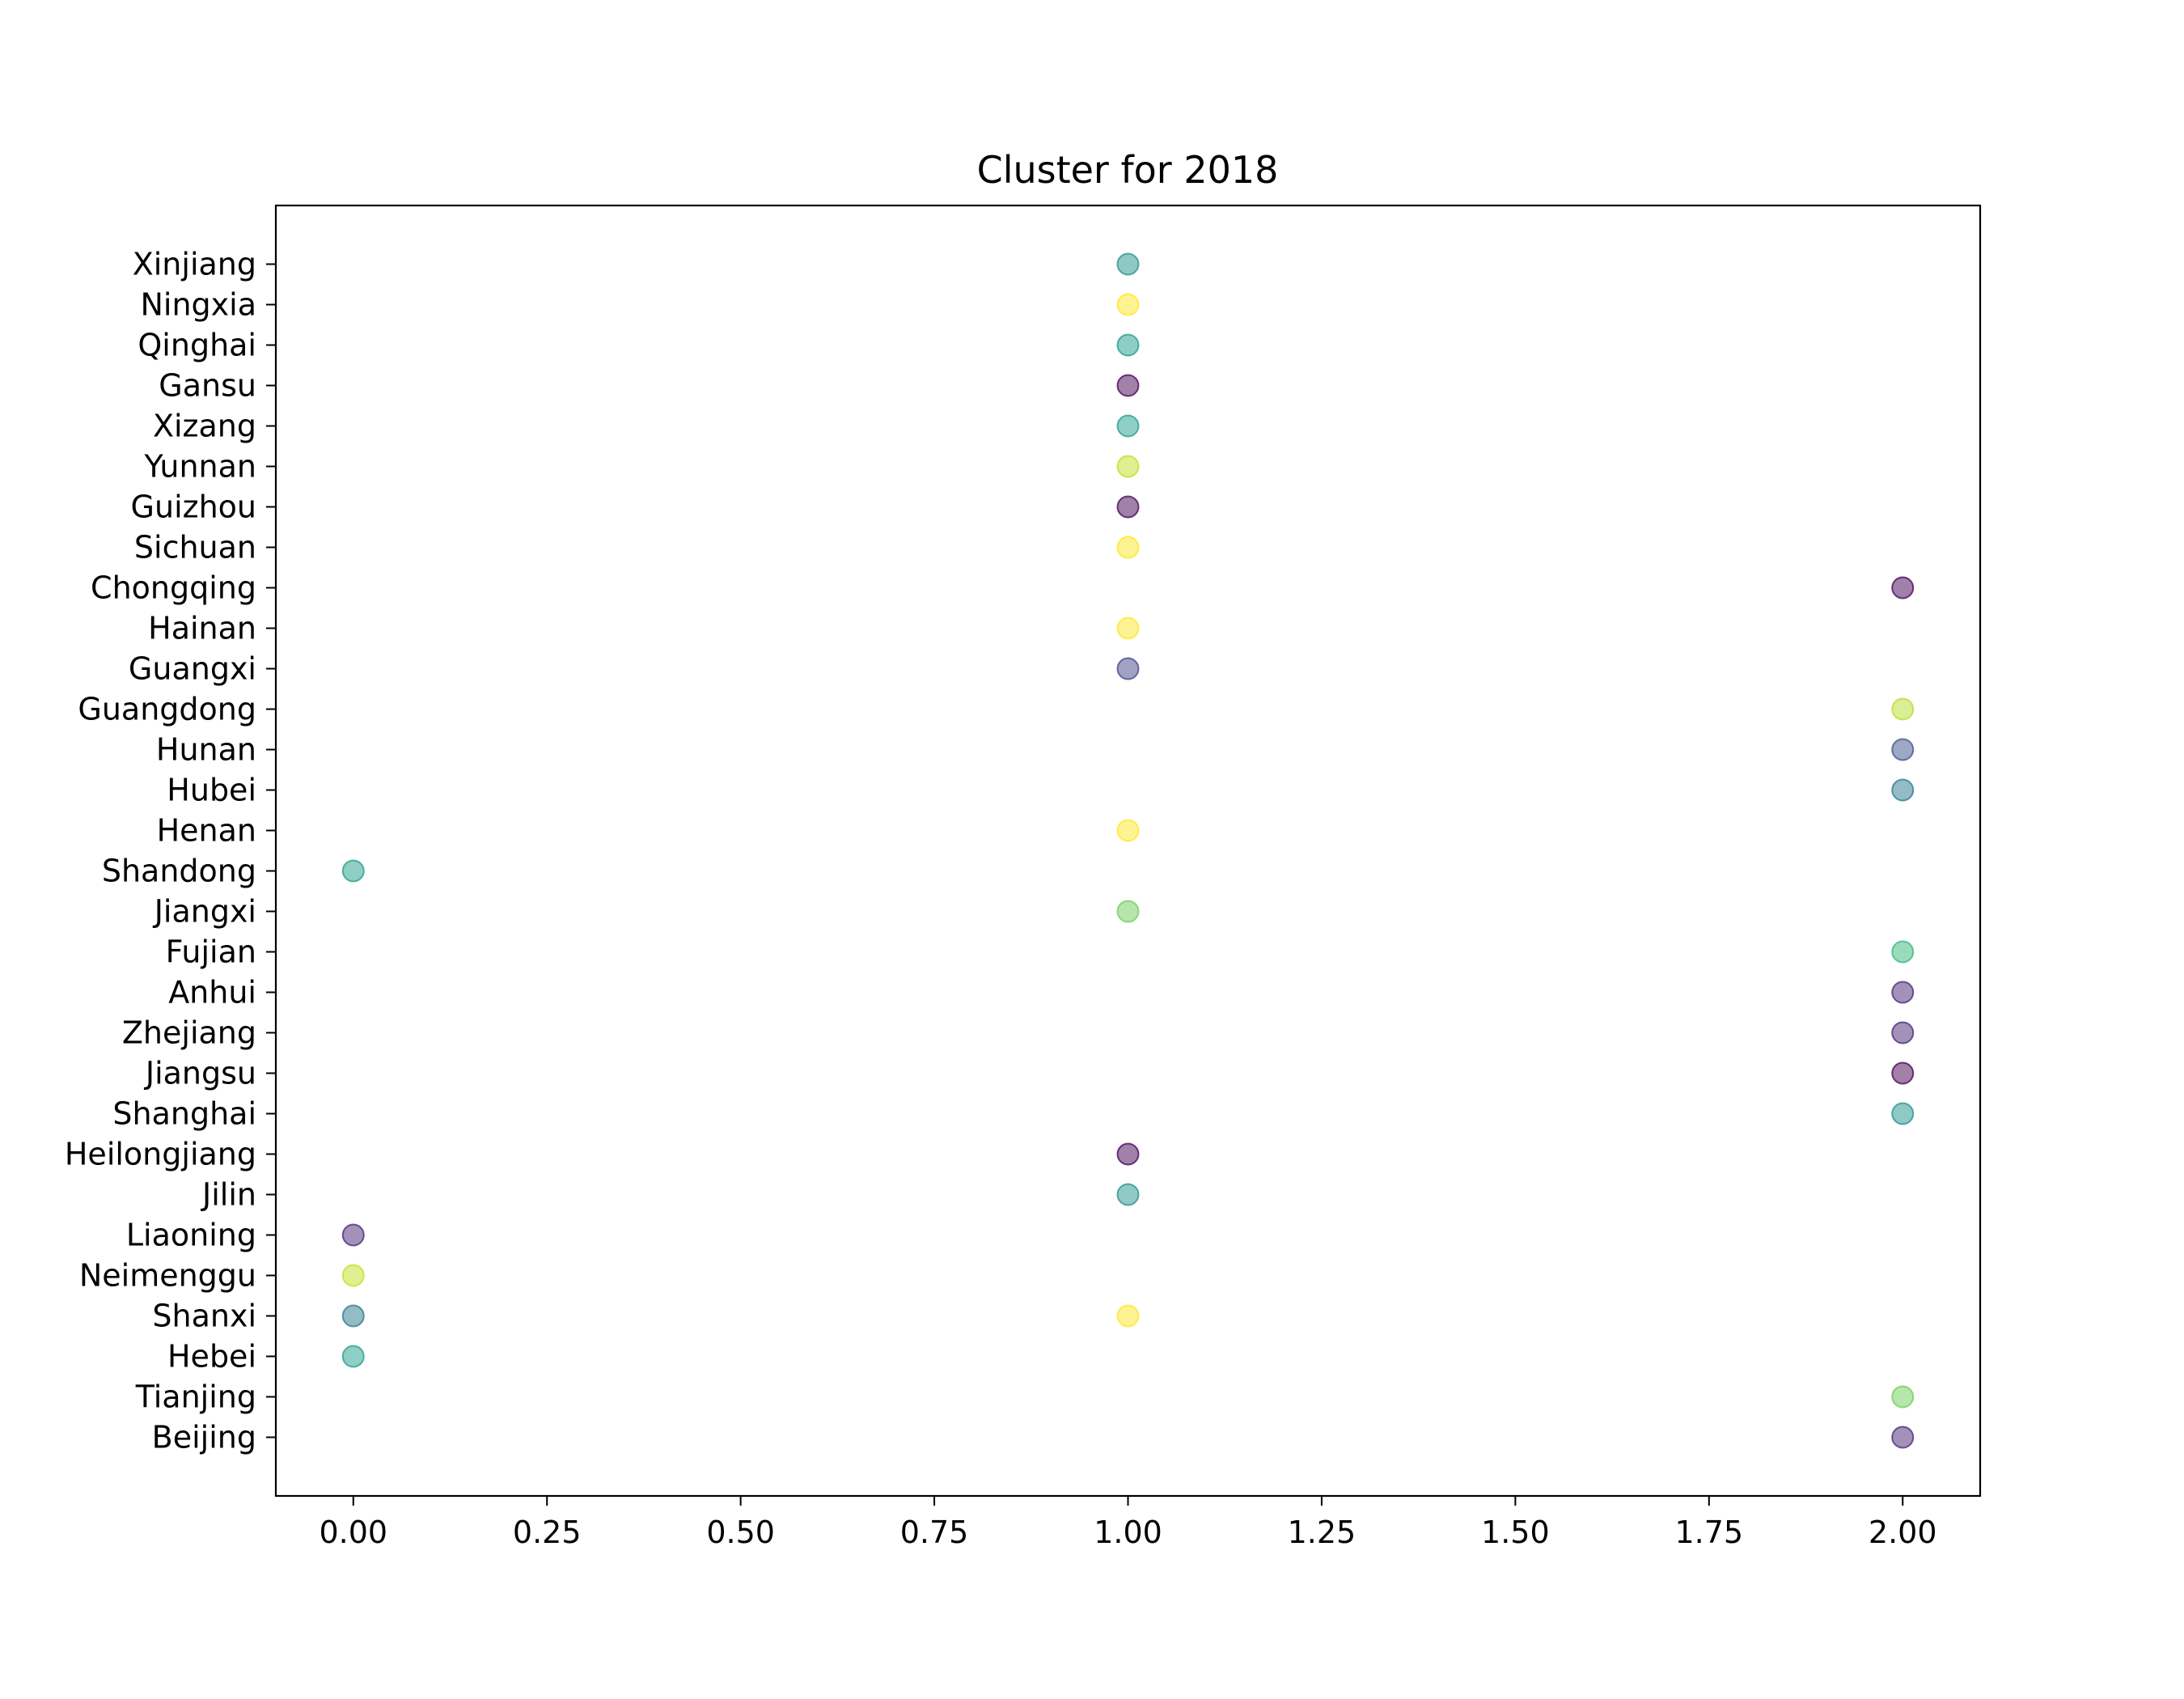 The width and height of the screenshot is (2184, 1699). I want to click on y-tick-label: Jiangxi, so click(204, 912).